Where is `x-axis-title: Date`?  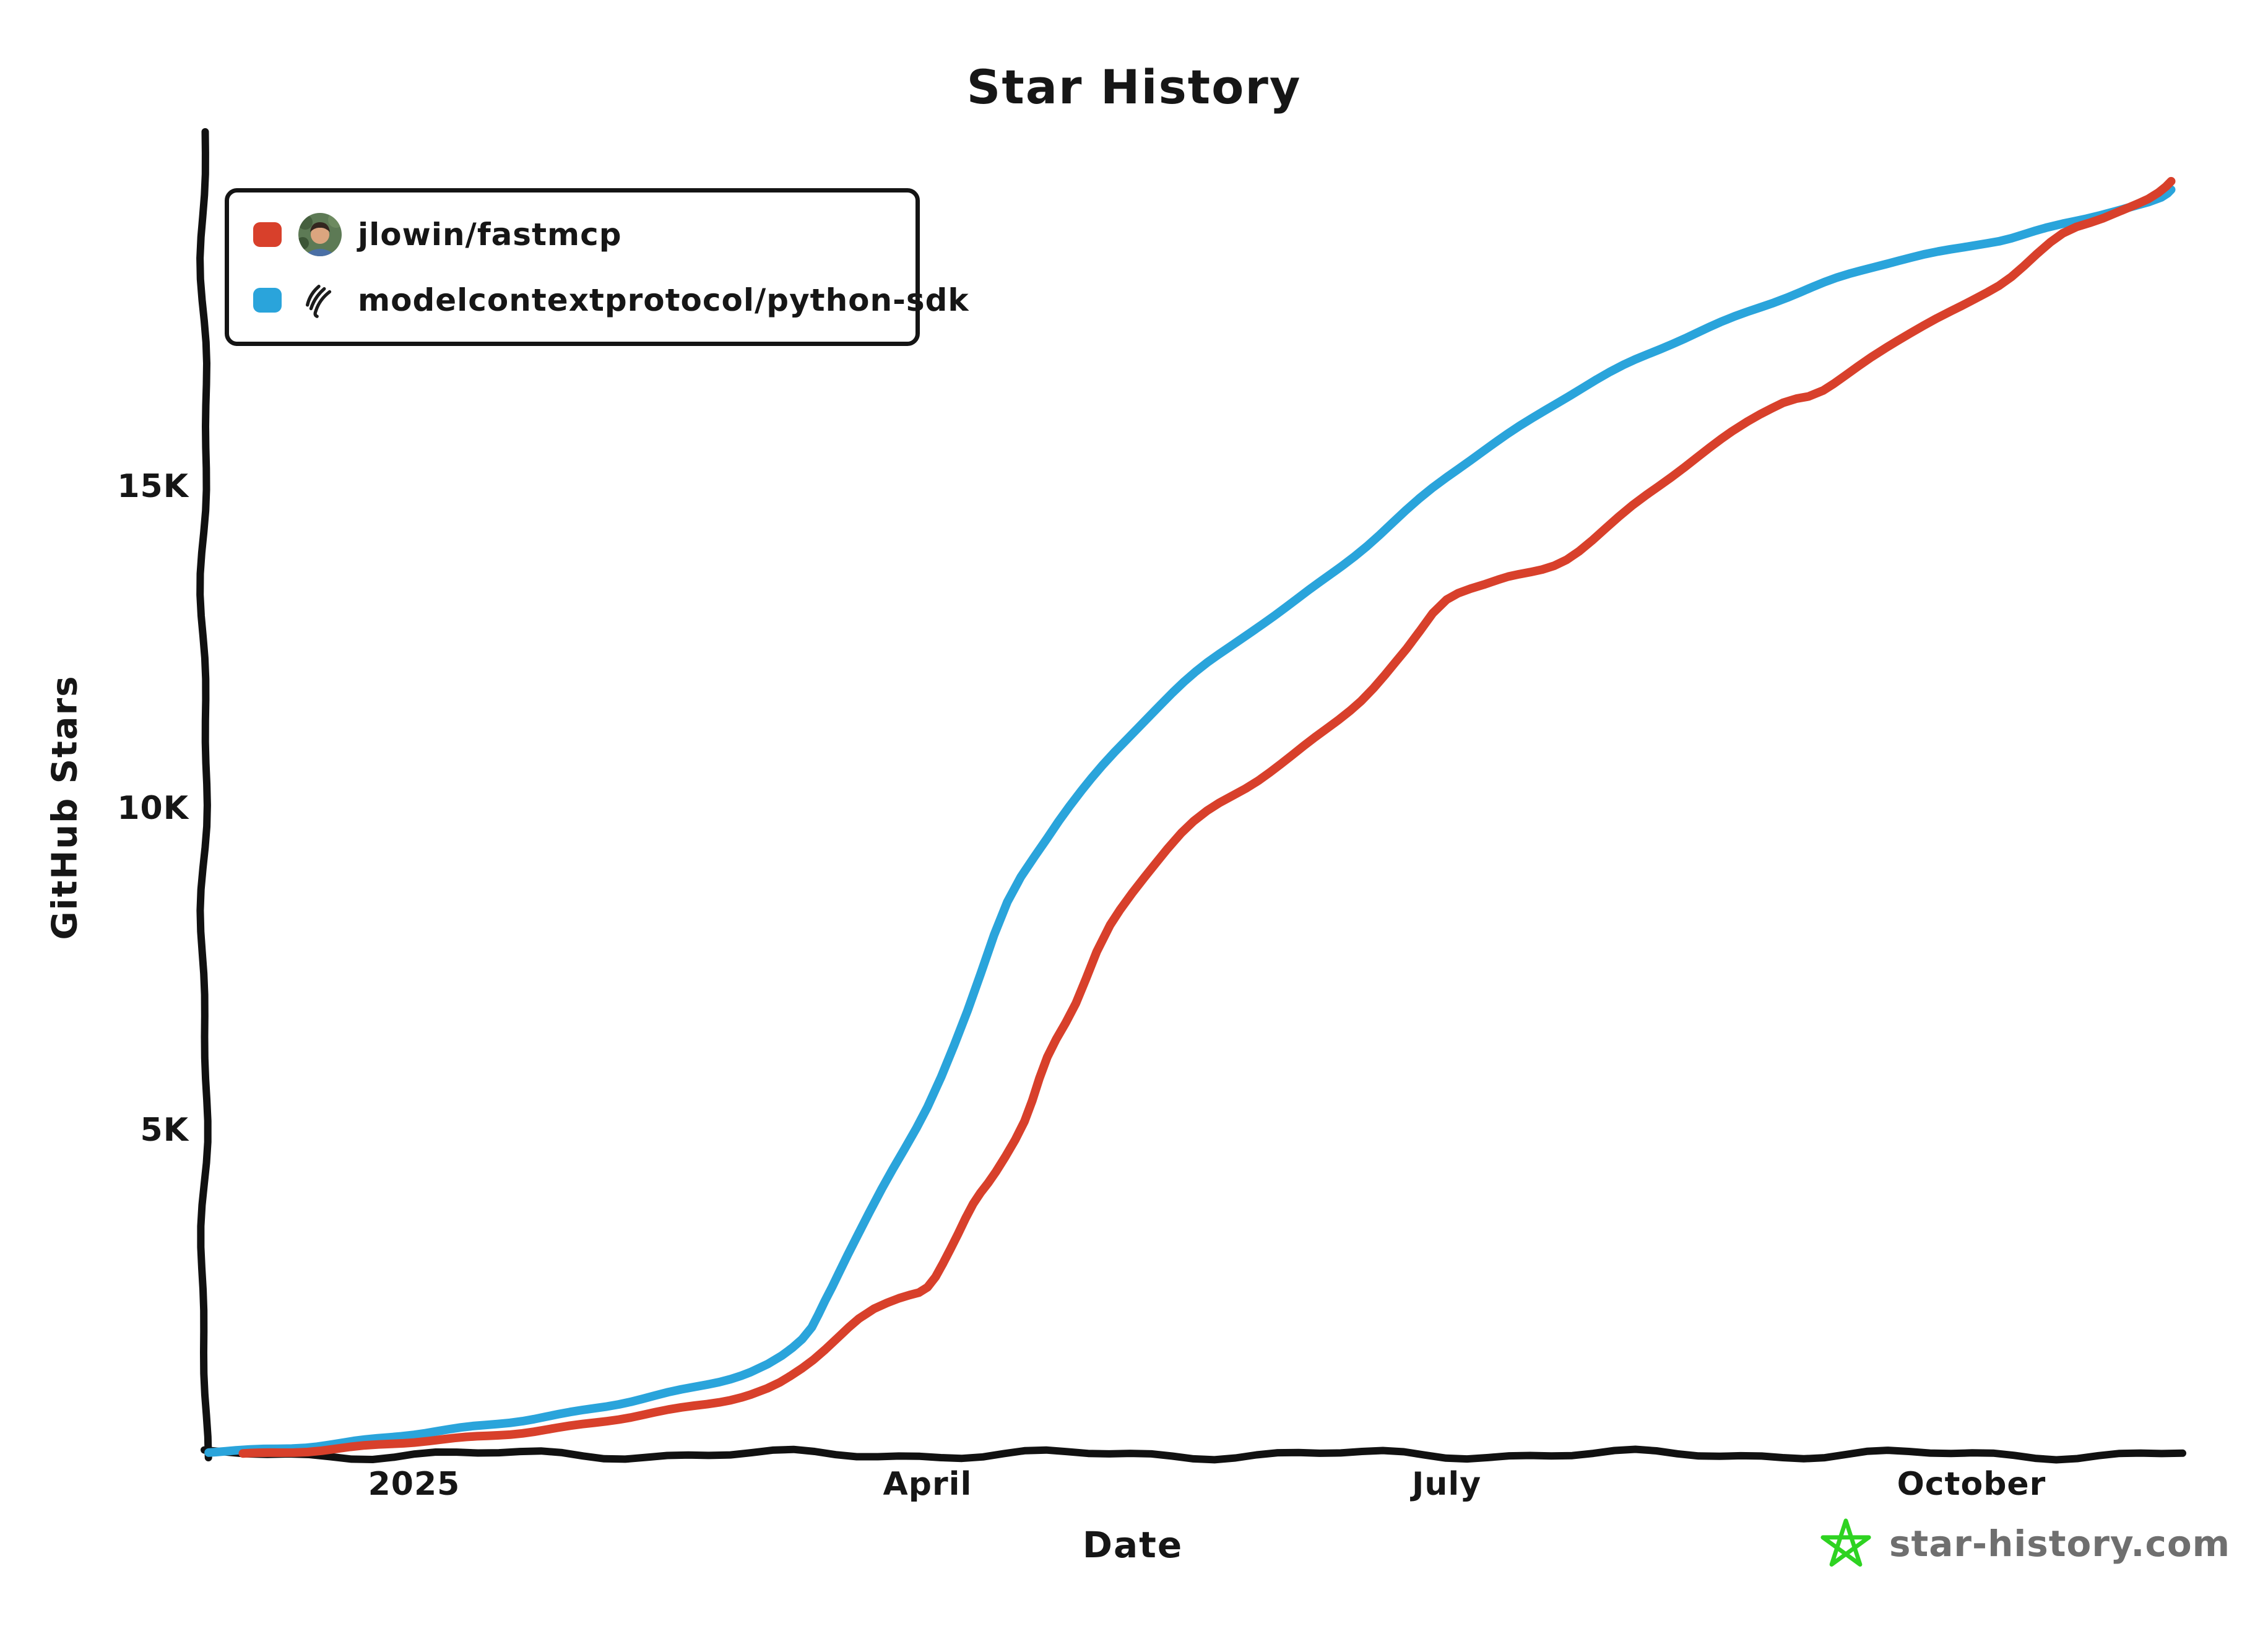
x-axis-title: Date is located at coordinates (1133, 1545).